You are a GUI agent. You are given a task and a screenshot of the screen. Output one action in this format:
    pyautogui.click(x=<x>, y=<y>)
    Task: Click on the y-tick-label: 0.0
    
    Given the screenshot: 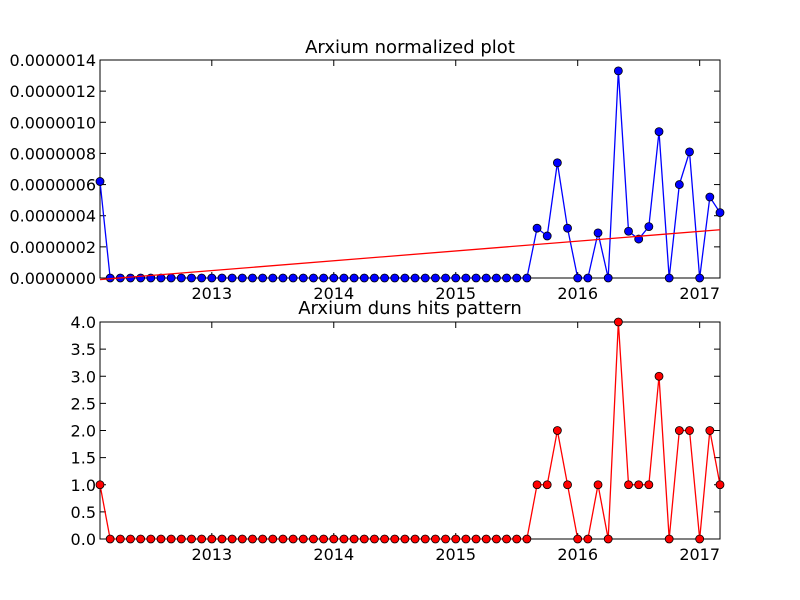 What is the action you would take?
    pyautogui.click(x=83, y=539)
    